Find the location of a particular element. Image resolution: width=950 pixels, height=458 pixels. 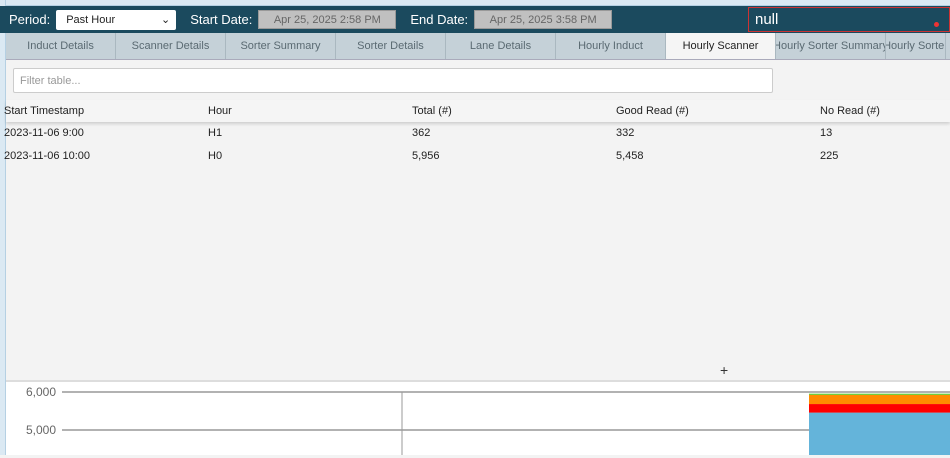

tab-sorter-details: Sorter Details is located at coordinates (391, 46).